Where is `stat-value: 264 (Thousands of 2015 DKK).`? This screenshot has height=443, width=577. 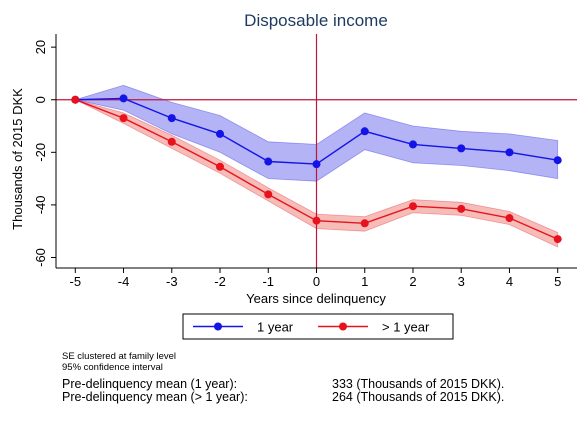
stat-value: 264 (Thousands of 2015 DKK). is located at coordinates (418, 397).